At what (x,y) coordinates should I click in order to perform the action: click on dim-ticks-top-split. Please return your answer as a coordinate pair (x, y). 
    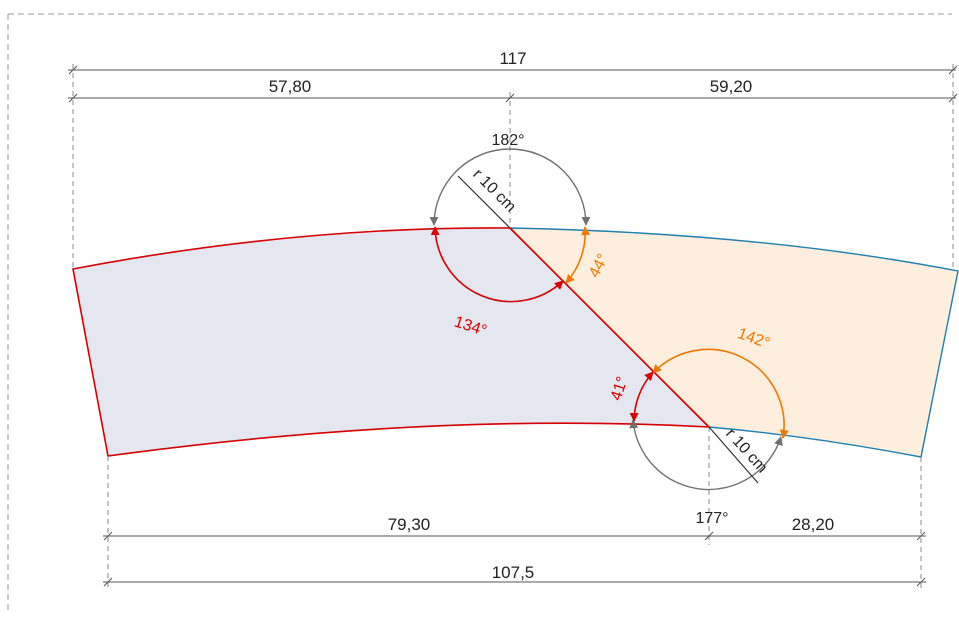
    Looking at the image, I should click on (513, 98).